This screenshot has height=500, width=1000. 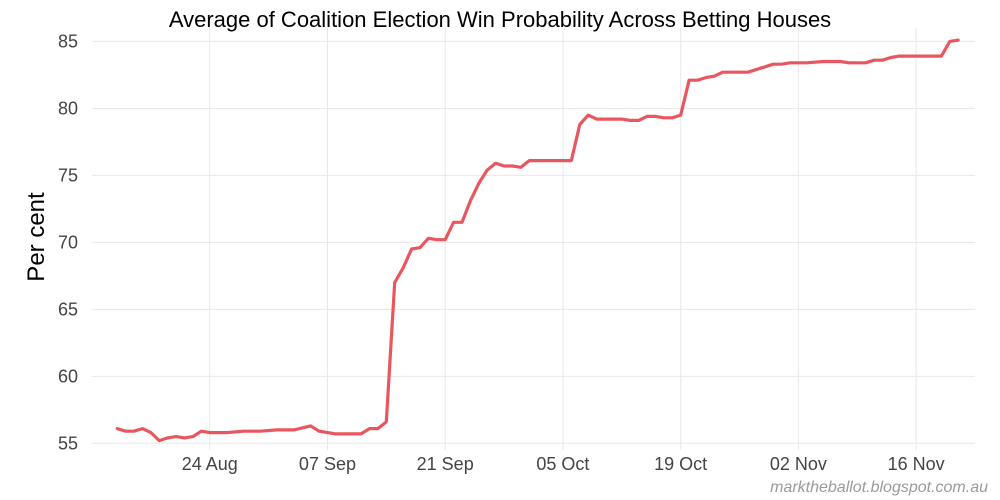 I want to click on y-axis-ticks: 55 60 65 70 75 80 85, so click(x=68, y=242).